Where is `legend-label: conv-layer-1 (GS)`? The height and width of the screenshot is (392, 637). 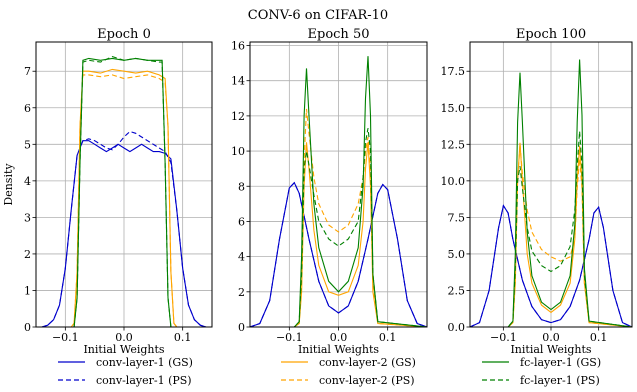
legend-label: conv-layer-1 (GS) is located at coordinates (144, 362).